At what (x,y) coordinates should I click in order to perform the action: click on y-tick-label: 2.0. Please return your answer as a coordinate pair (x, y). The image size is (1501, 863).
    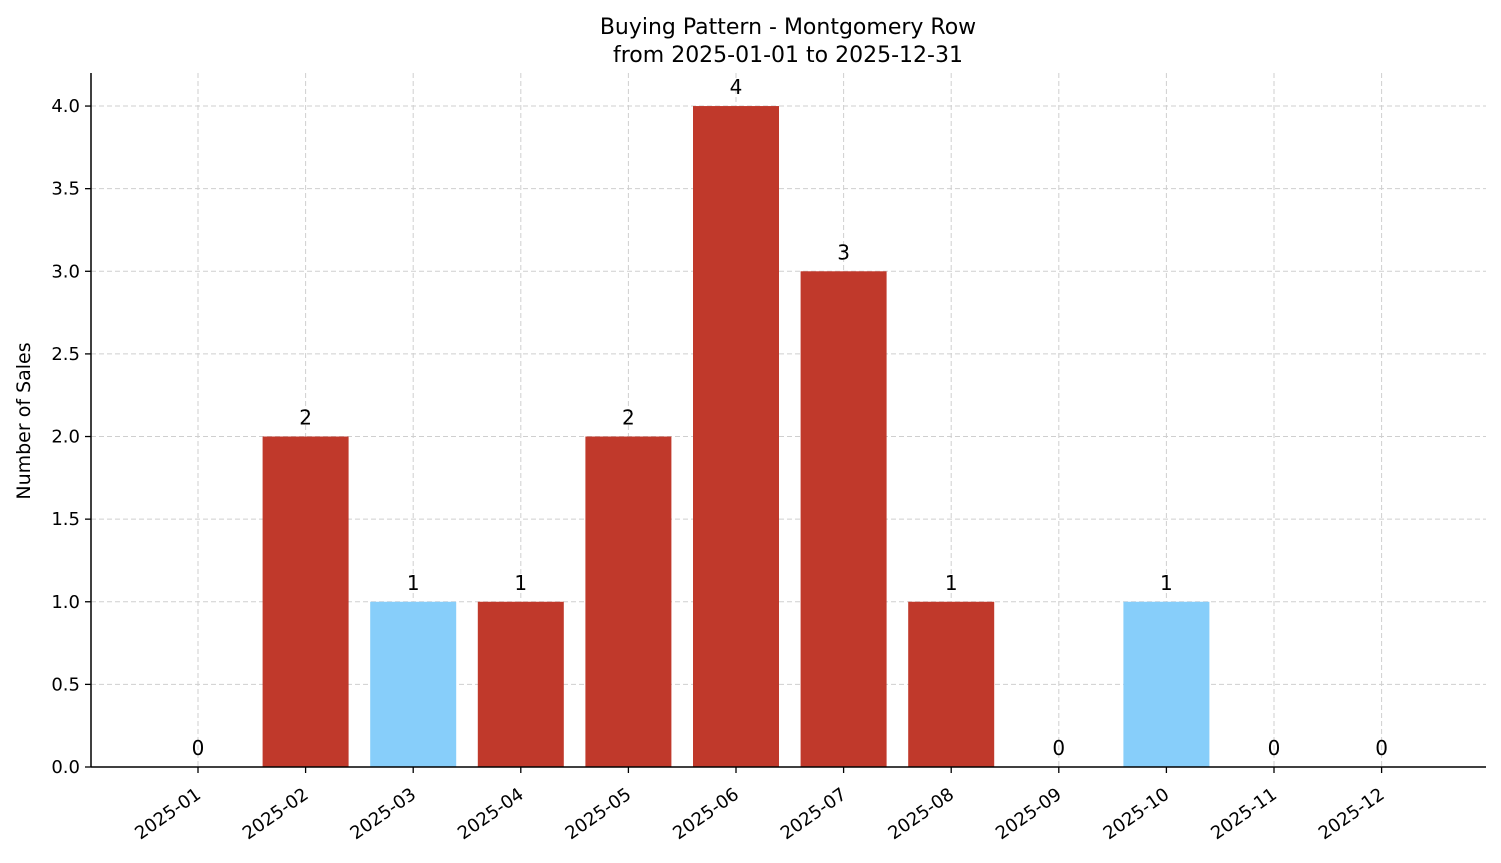
    Looking at the image, I should click on (65, 437).